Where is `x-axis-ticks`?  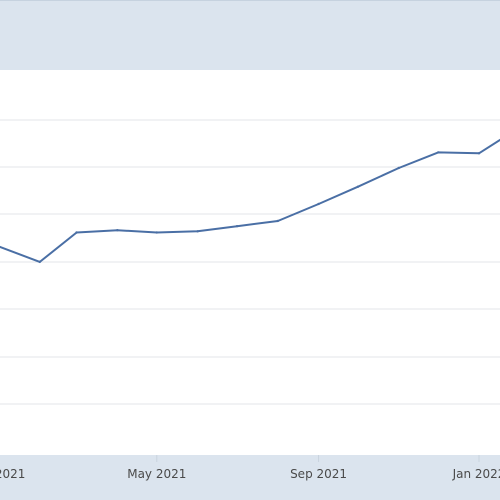 x-axis-ticks is located at coordinates (318, 458).